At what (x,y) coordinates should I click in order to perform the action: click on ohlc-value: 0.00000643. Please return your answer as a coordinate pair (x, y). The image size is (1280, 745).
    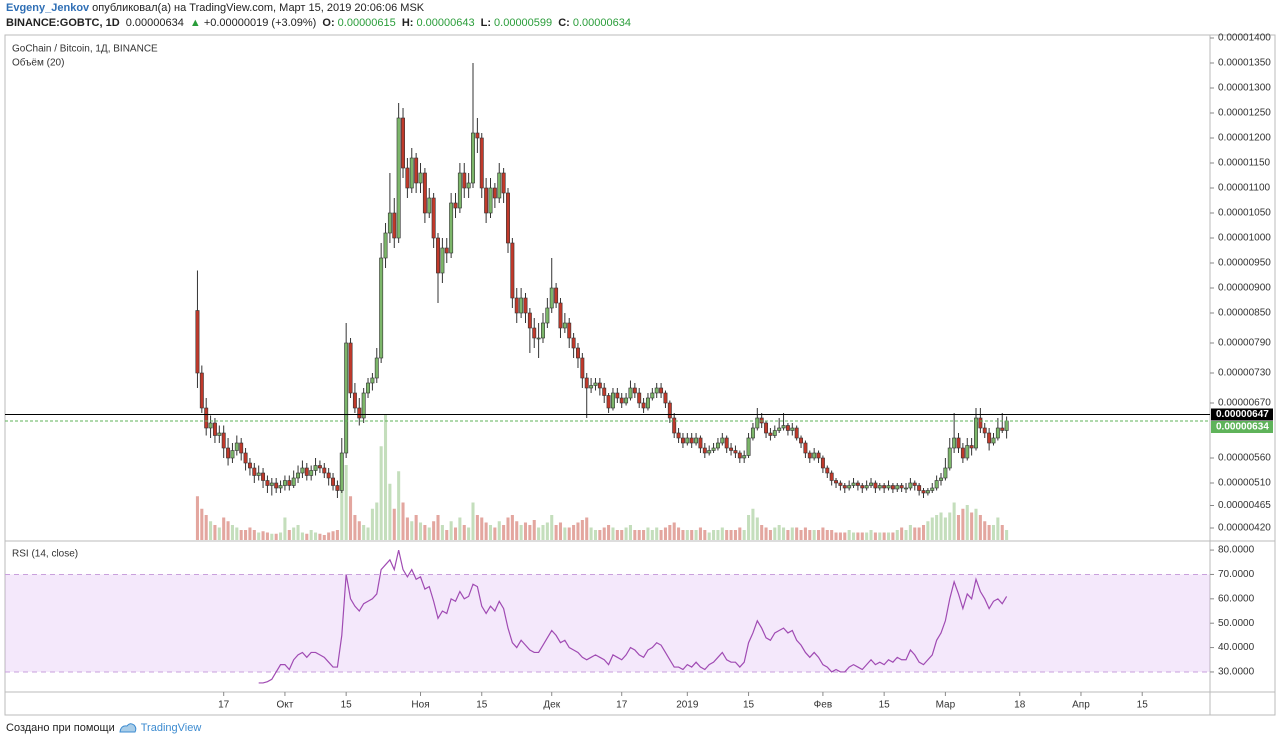
    Looking at the image, I should click on (445, 23).